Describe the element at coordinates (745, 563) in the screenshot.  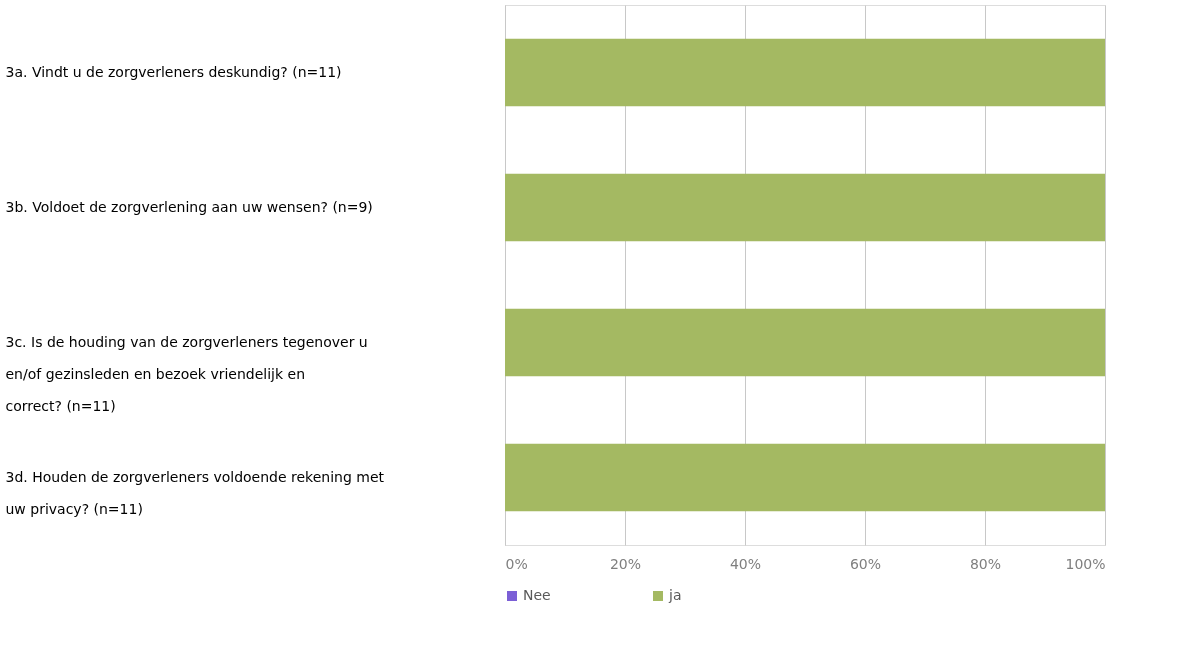
I see `x-tick-label: 40%` at that location.